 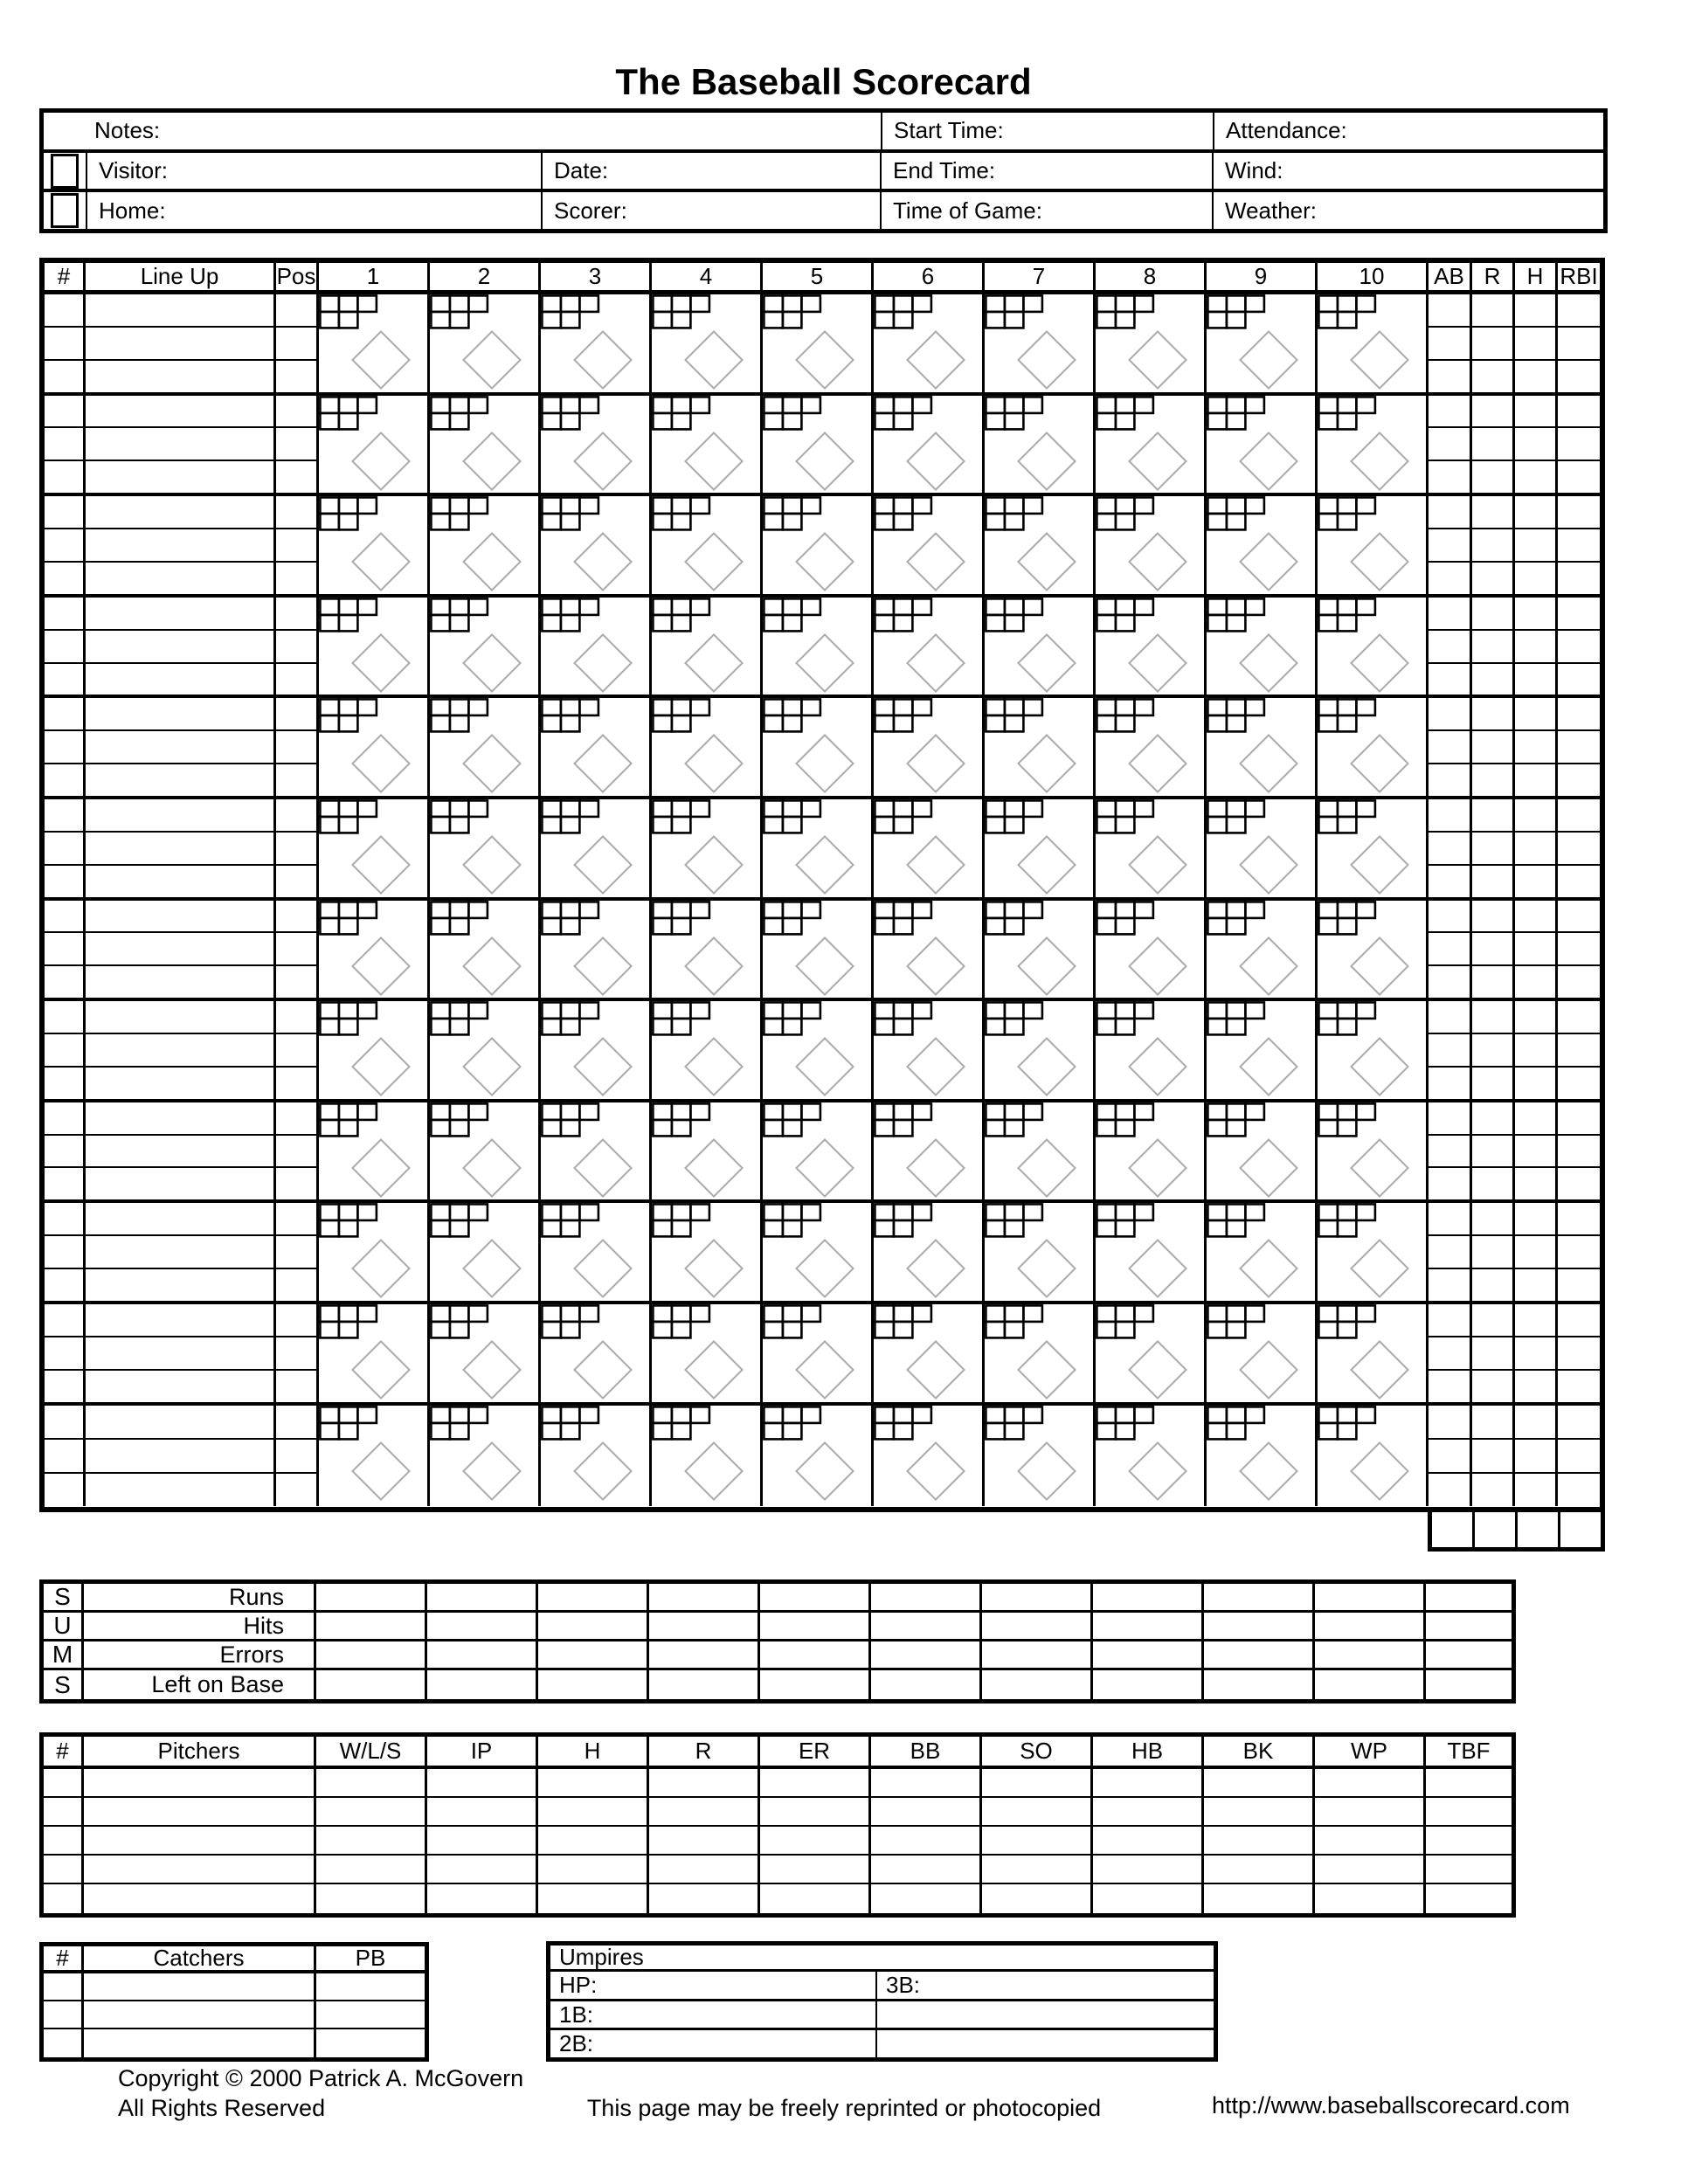 What do you see at coordinates (1408, 210) in the screenshot?
I see `weather-field: Weather:` at bounding box center [1408, 210].